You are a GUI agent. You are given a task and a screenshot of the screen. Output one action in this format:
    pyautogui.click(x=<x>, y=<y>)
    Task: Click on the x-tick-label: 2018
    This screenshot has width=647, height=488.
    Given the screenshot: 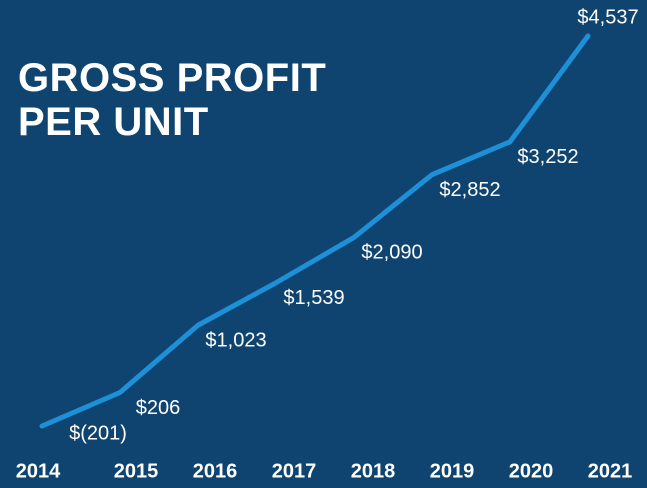 What is the action you would take?
    pyautogui.click(x=373, y=471)
    